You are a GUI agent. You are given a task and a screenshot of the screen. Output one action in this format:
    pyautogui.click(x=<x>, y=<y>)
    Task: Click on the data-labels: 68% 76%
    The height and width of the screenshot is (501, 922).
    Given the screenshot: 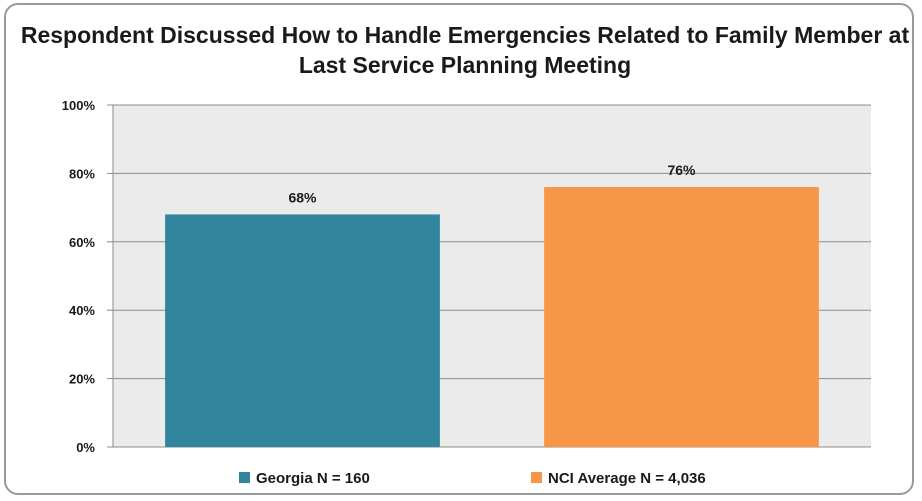 What is the action you would take?
    pyautogui.click(x=492, y=183)
    